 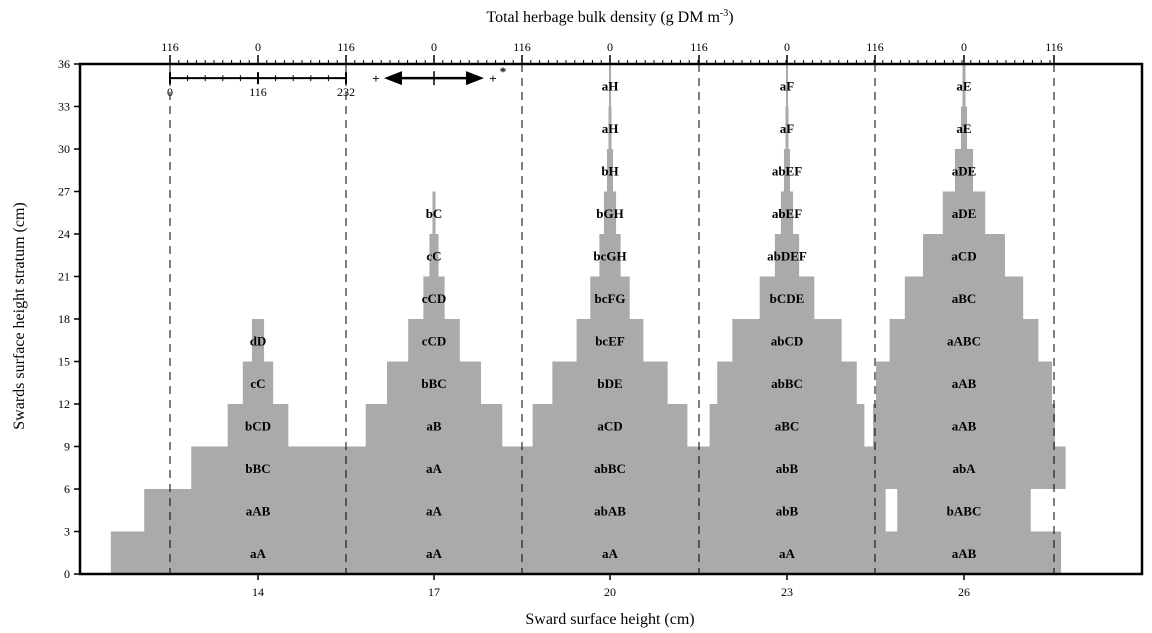 I want to click on y-tick-label-30: 30, so click(x=64, y=149).